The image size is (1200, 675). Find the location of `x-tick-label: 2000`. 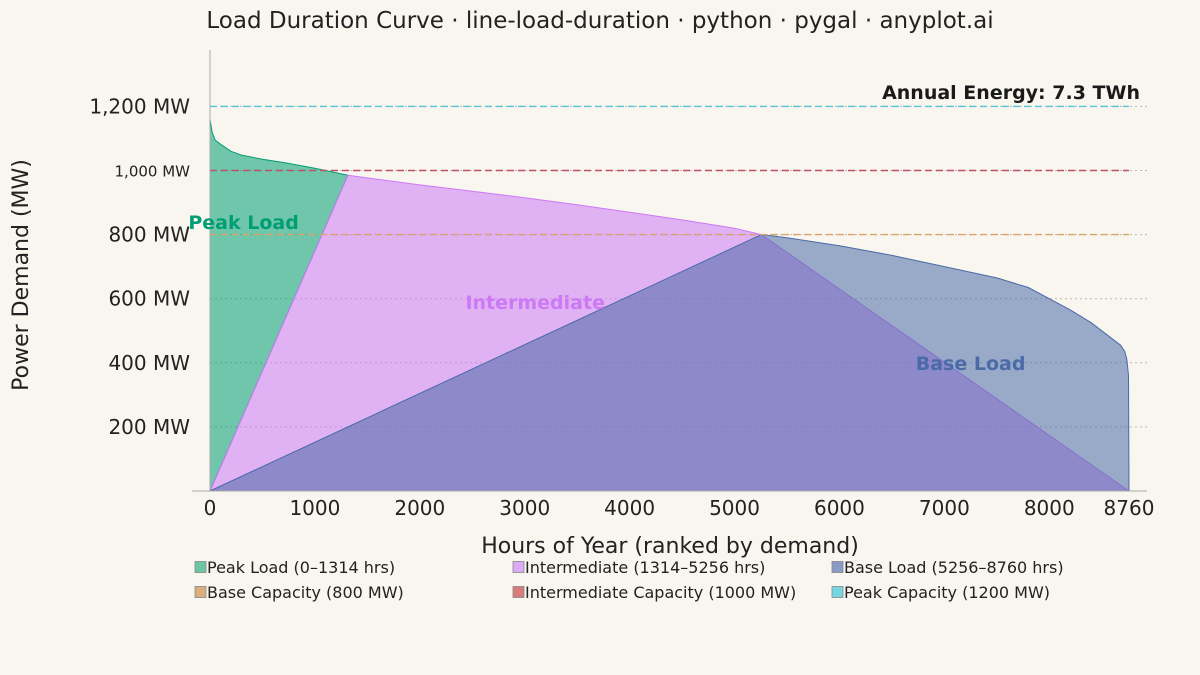

x-tick-label: 2000 is located at coordinates (419, 508).